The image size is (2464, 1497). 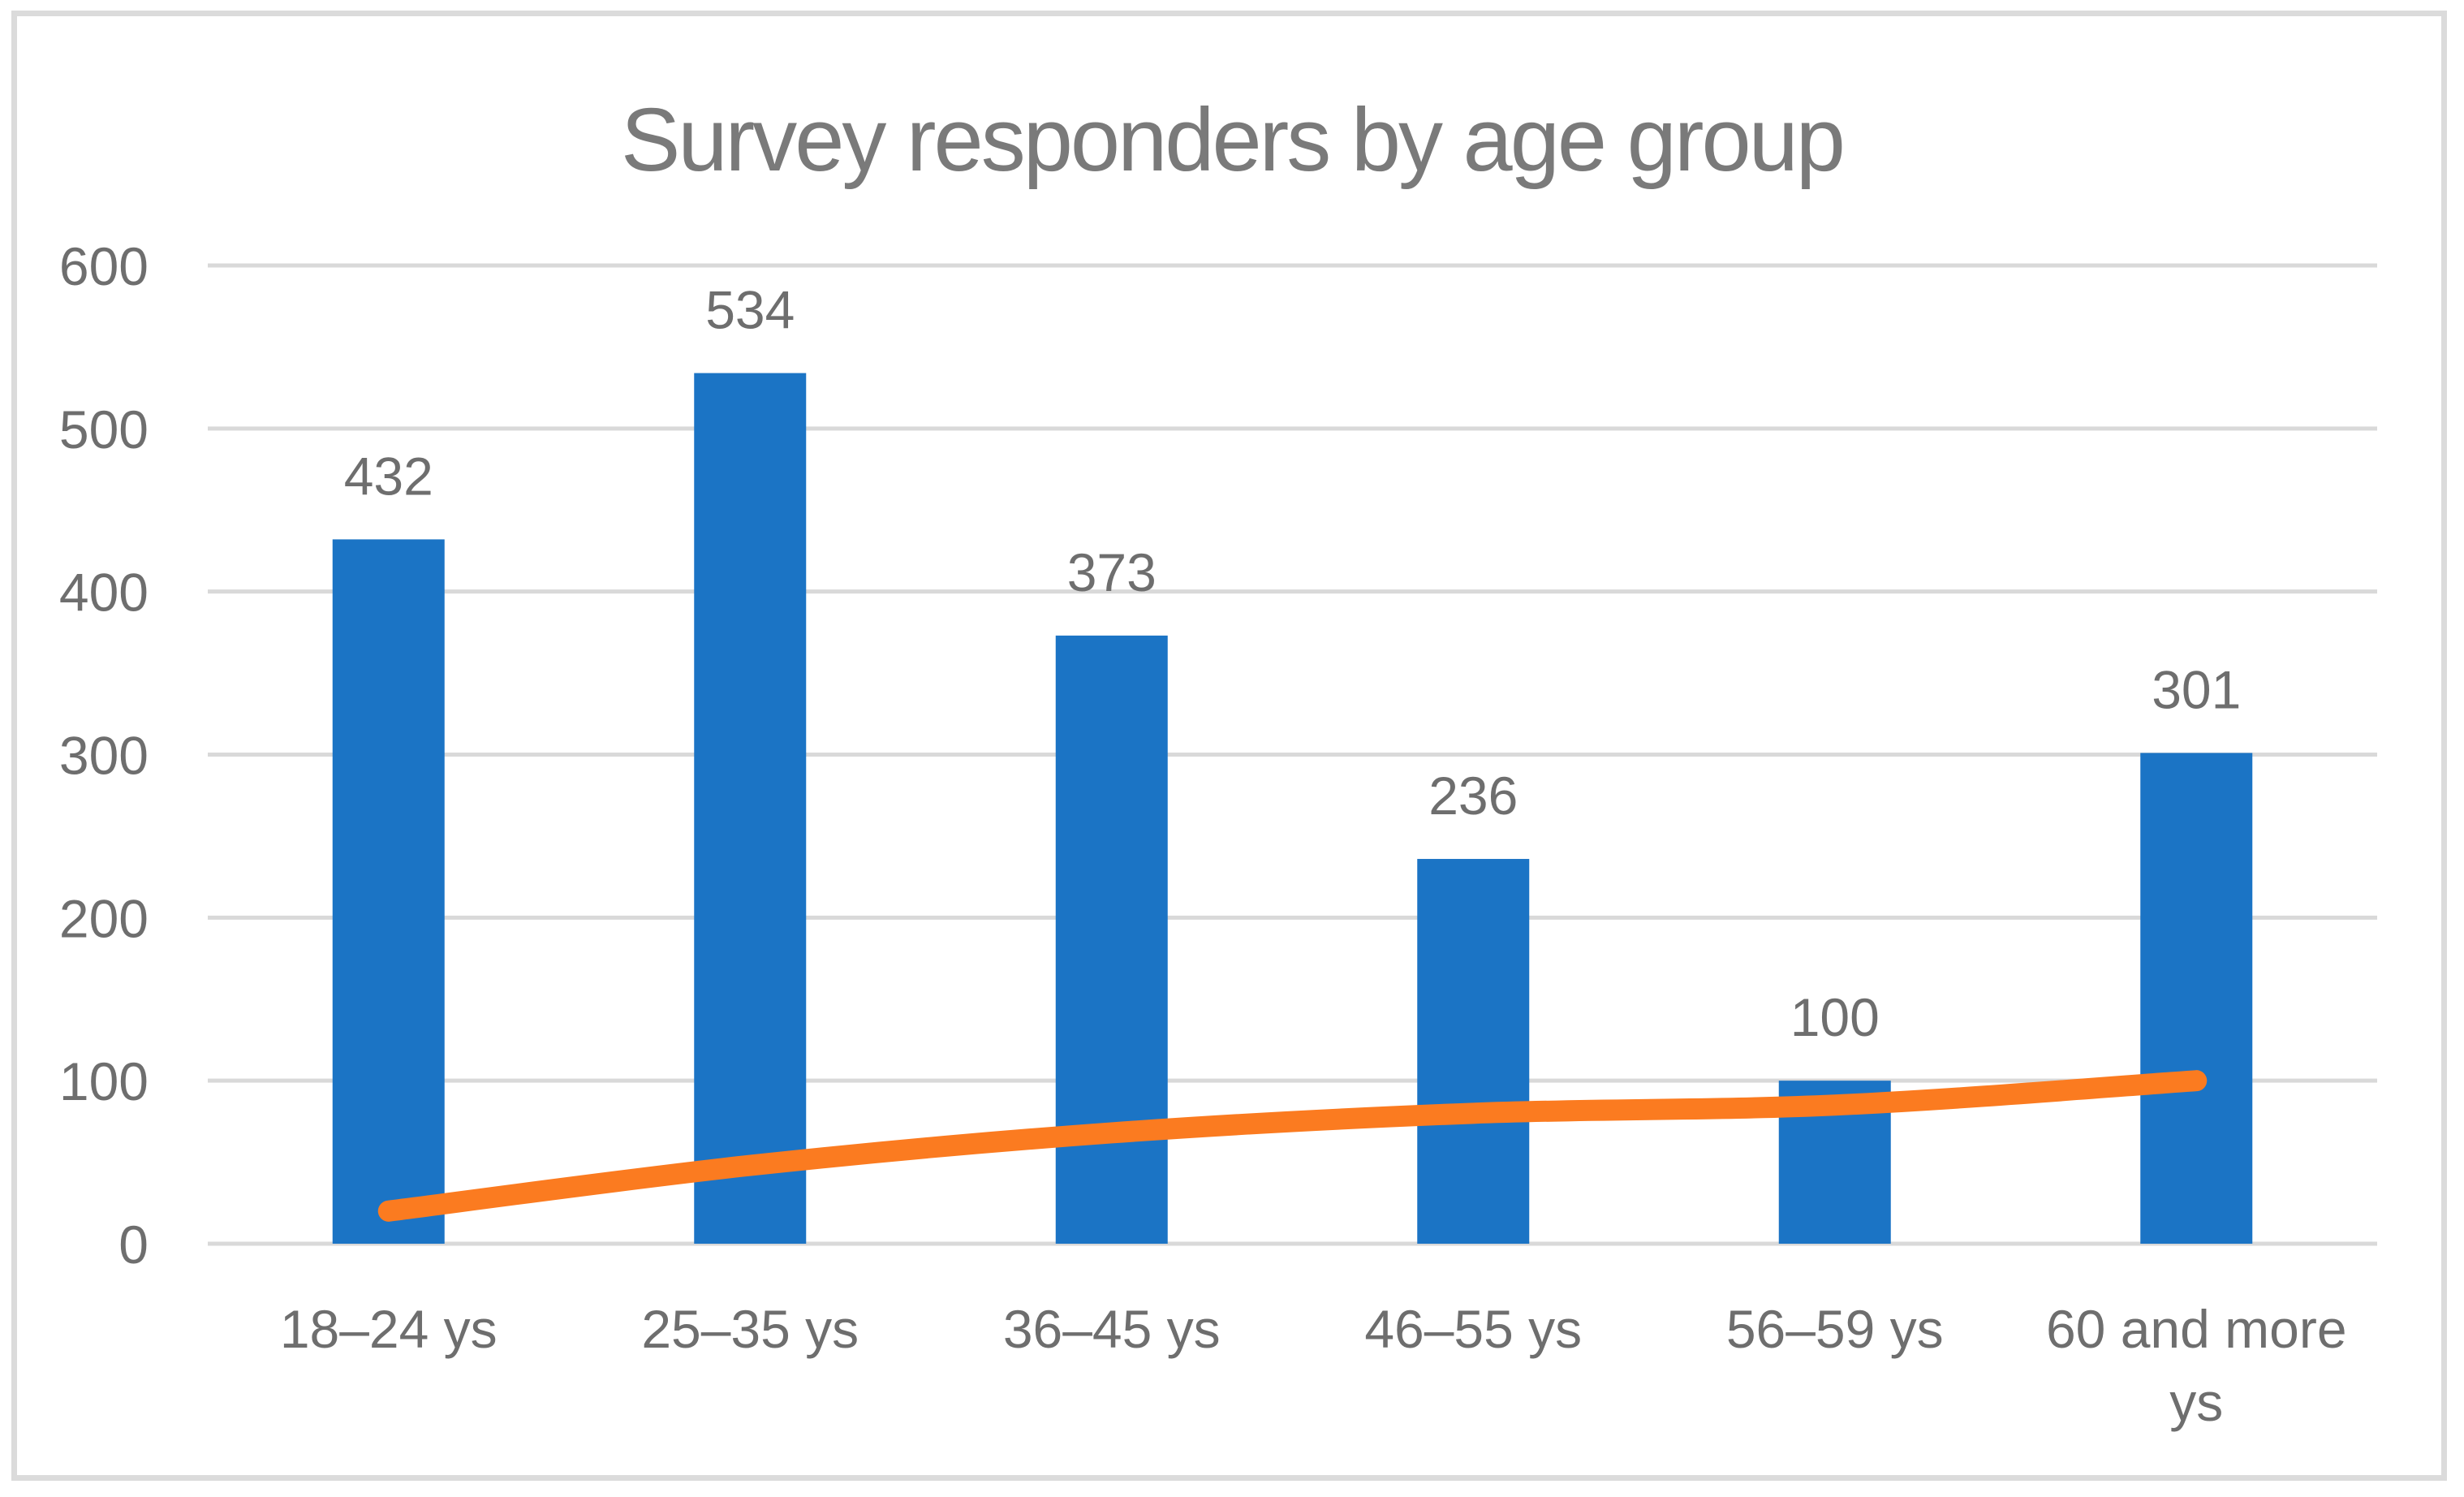 What do you see at coordinates (1473, 796) in the screenshot?
I see `bar-data-label: 236` at bounding box center [1473, 796].